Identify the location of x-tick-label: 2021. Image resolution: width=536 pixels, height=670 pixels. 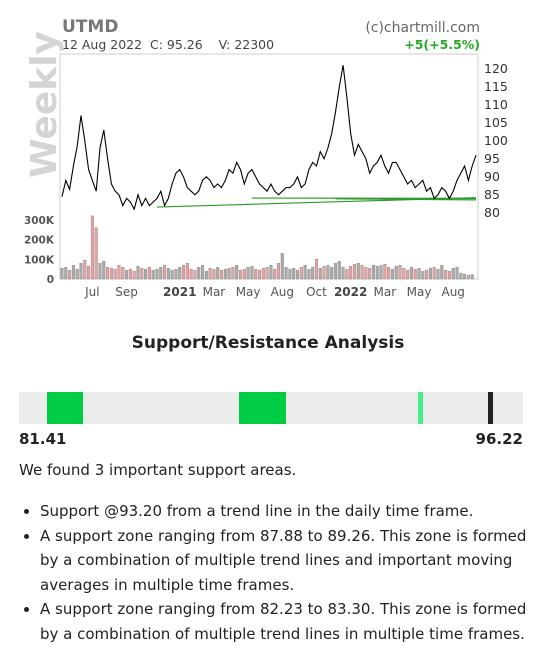
(179, 292).